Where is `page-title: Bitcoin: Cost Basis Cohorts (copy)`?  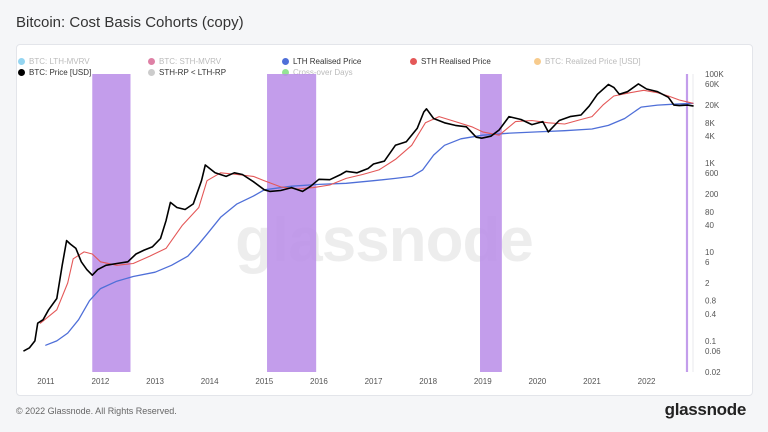 page-title: Bitcoin: Cost Basis Cohorts (copy) is located at coordinates (130, 22).